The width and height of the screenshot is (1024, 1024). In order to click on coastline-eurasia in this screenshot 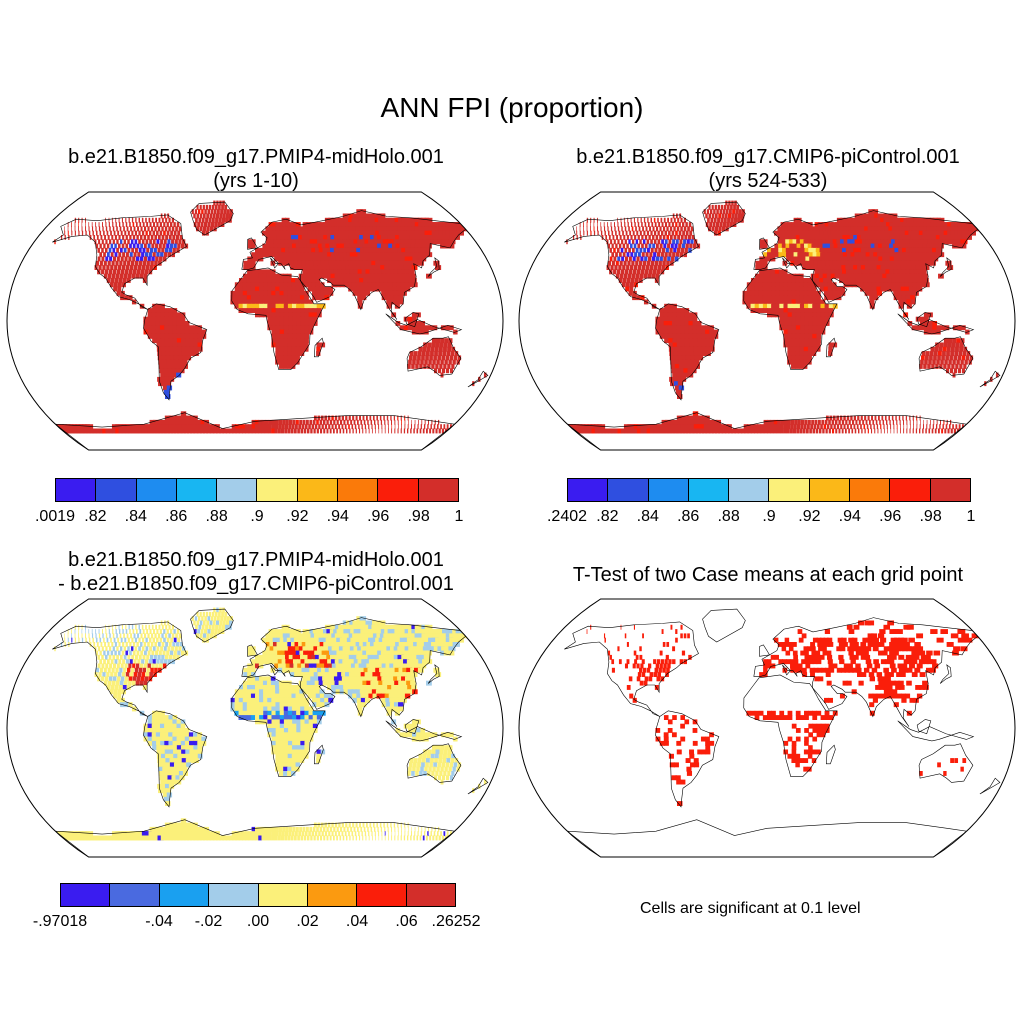, I will do `click(354, 265)`.